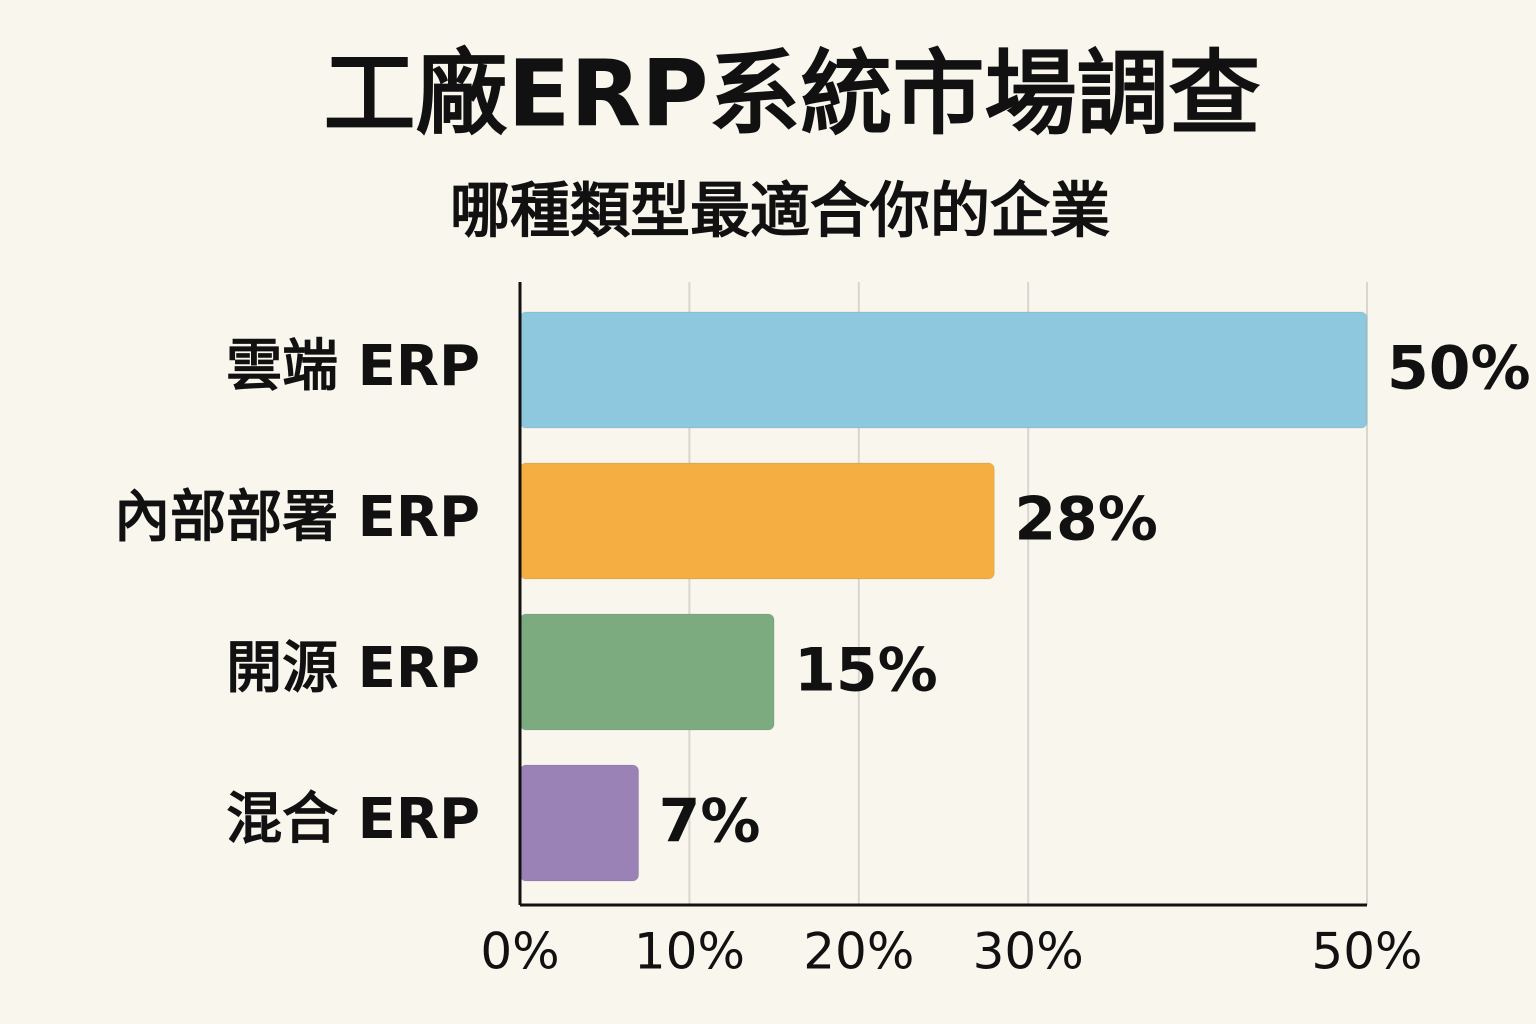 Image resolution: width=1536 pixels, height=1024 pixels. Describe the element at coordinates (1086, 520) in the screenshot. I see `value-label: 28%` at that location.